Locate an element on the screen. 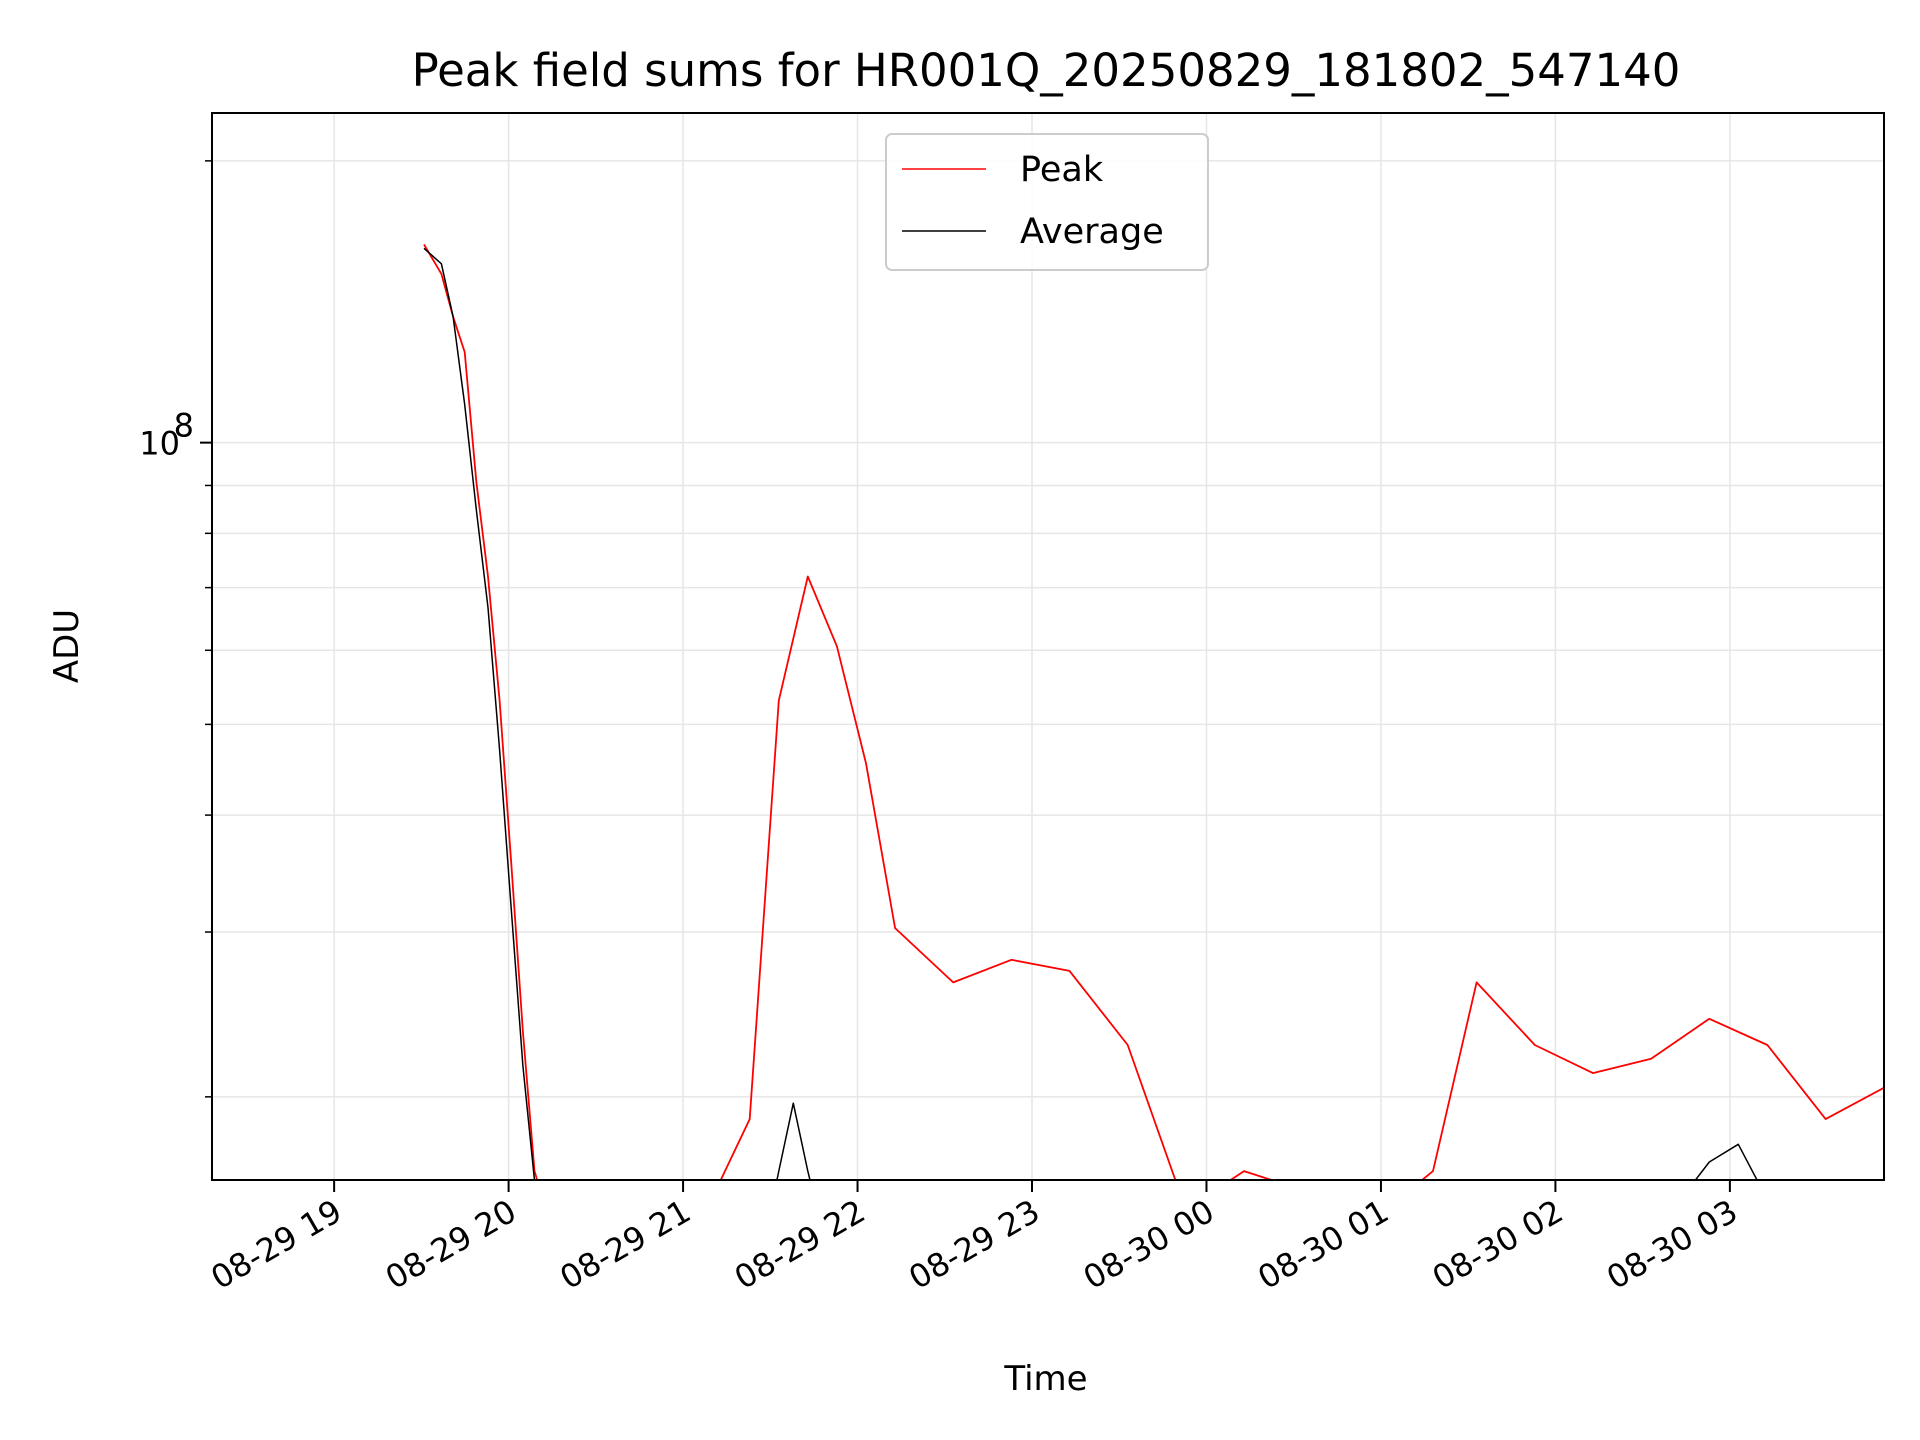  legend-label-peak: Peak is located at coordinates (1062, 170).